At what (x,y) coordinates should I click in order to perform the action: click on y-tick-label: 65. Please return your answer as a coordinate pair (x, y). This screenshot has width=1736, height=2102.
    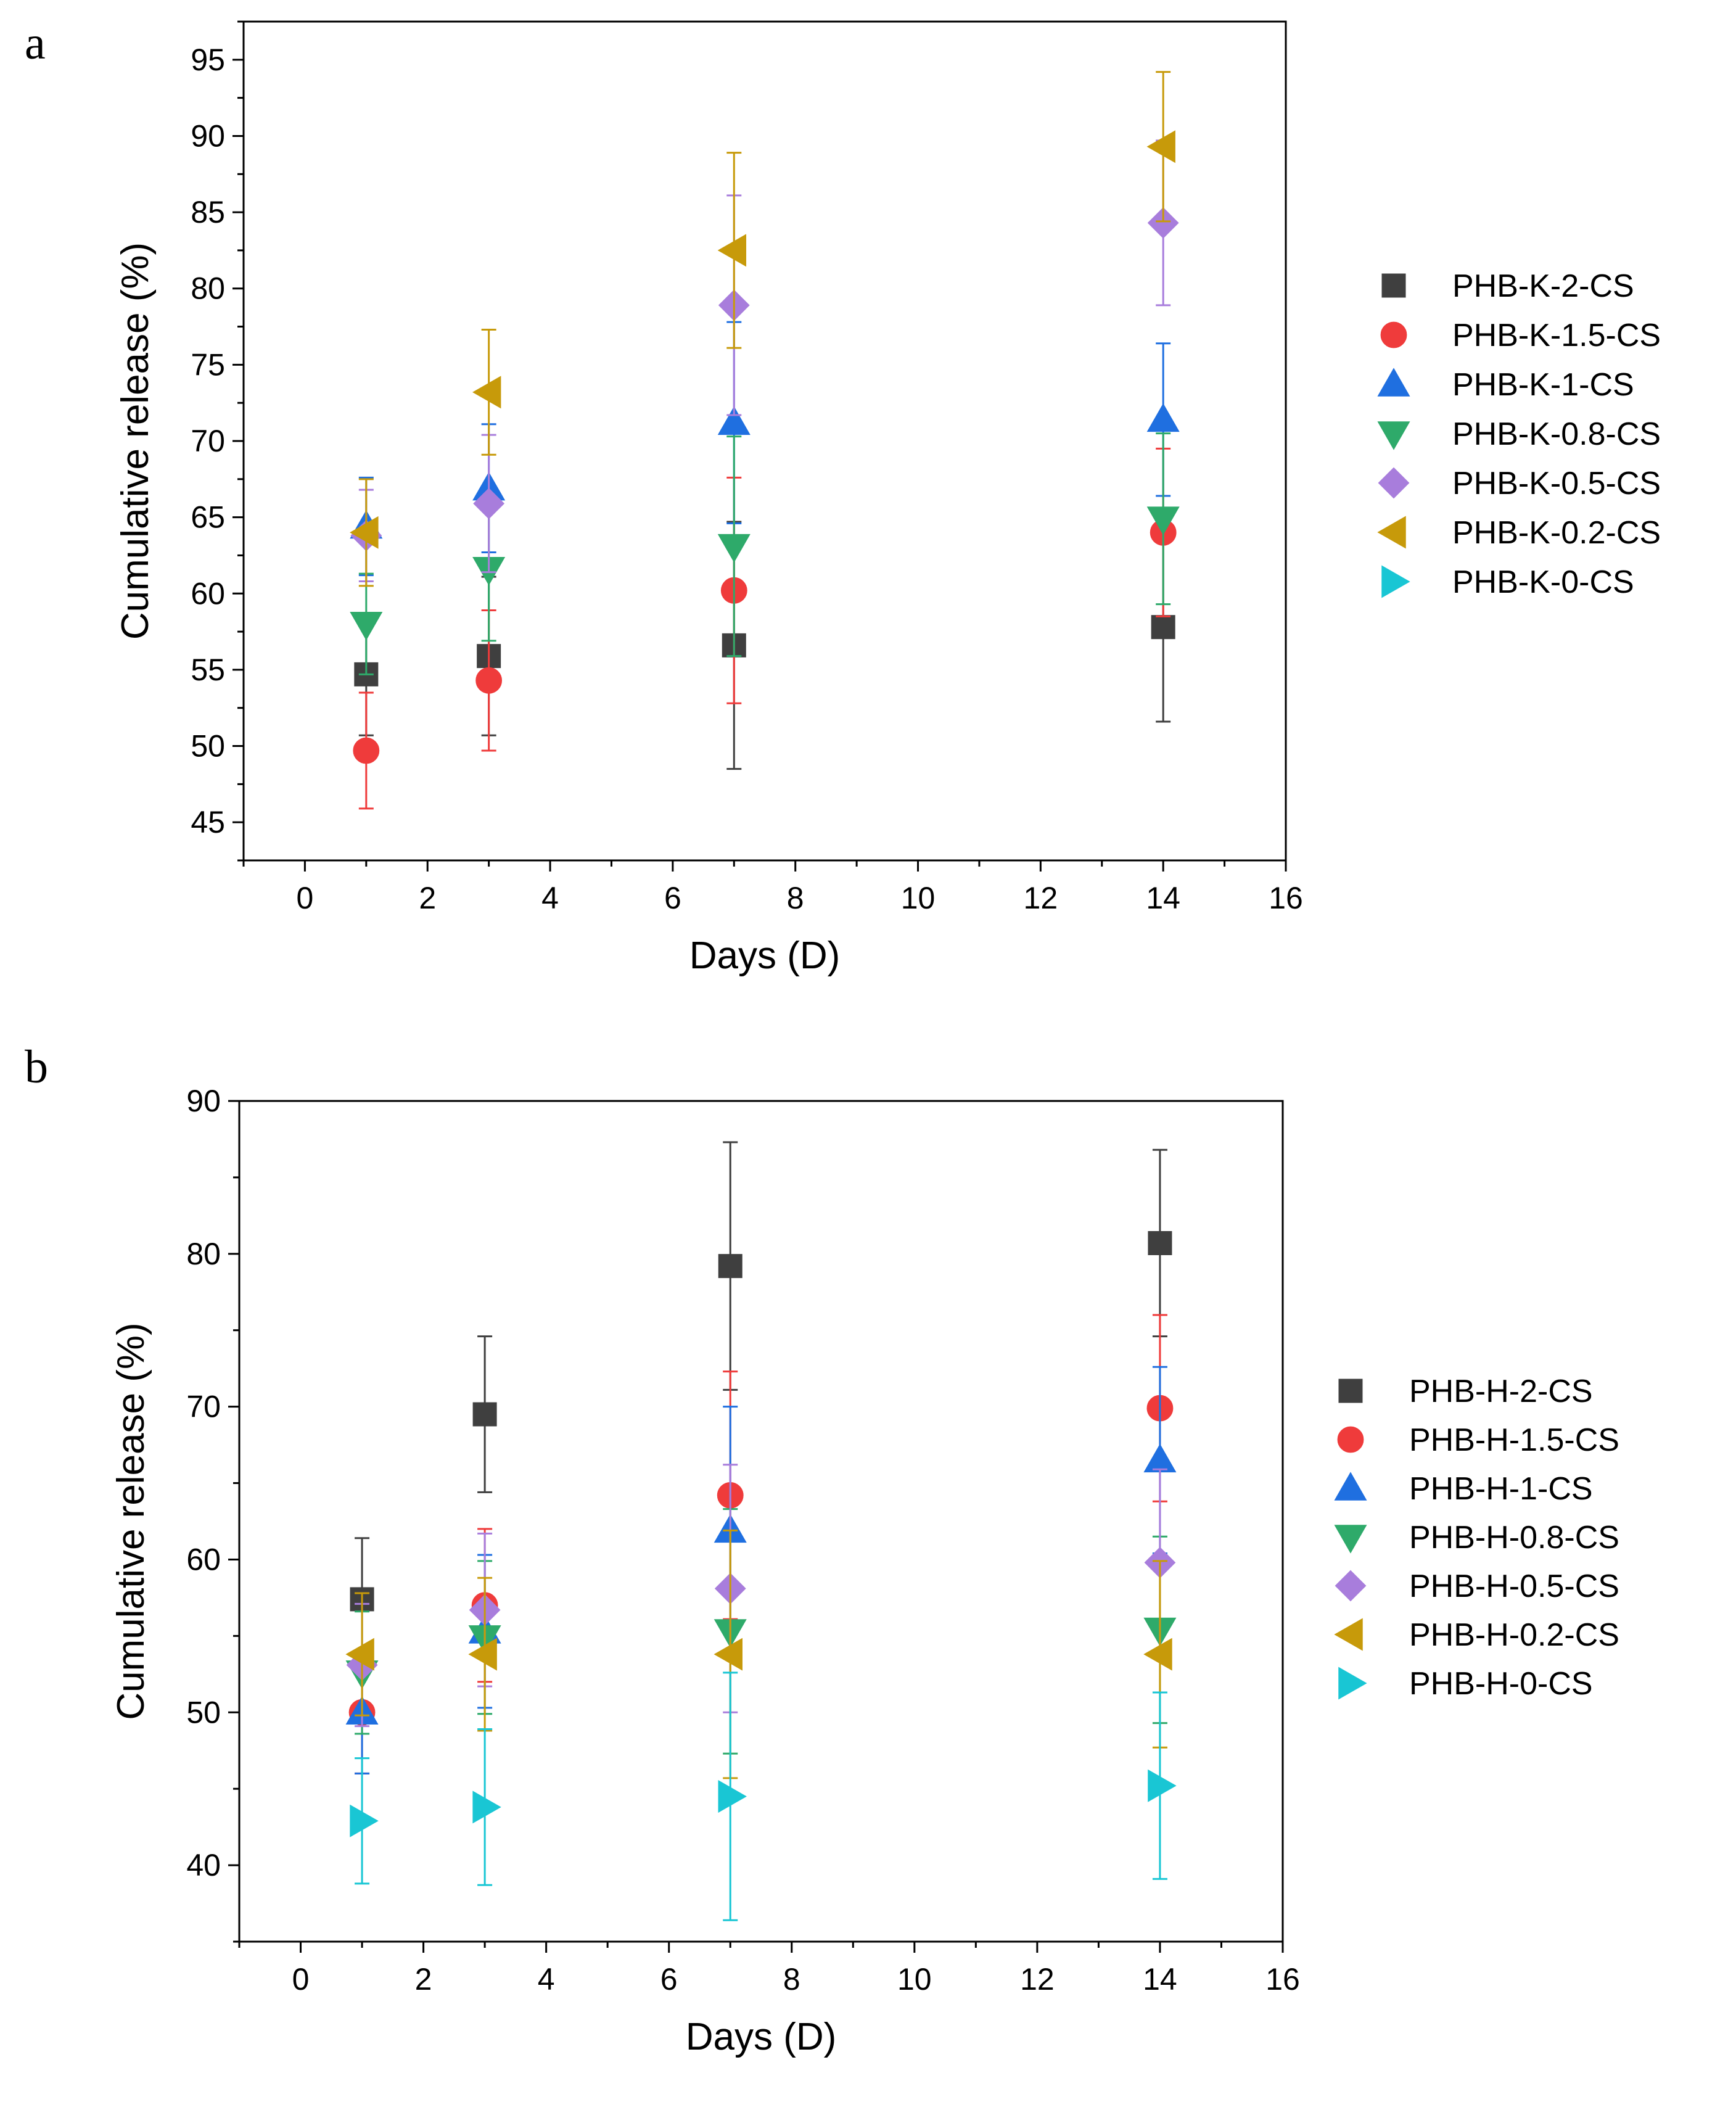
    Looking at the image, I should click on (208, 517).